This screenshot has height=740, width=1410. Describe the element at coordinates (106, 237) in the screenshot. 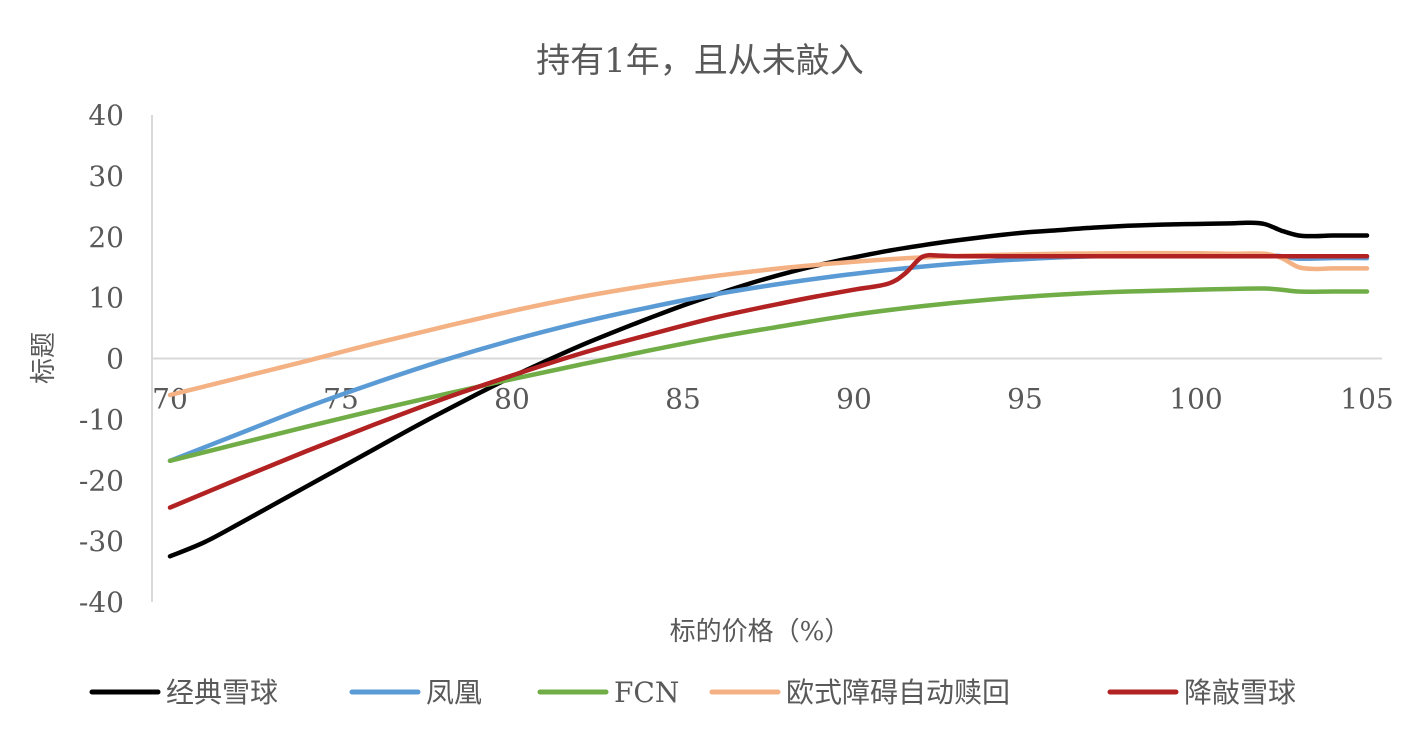

I see `y-tick-label: 20` at that location.